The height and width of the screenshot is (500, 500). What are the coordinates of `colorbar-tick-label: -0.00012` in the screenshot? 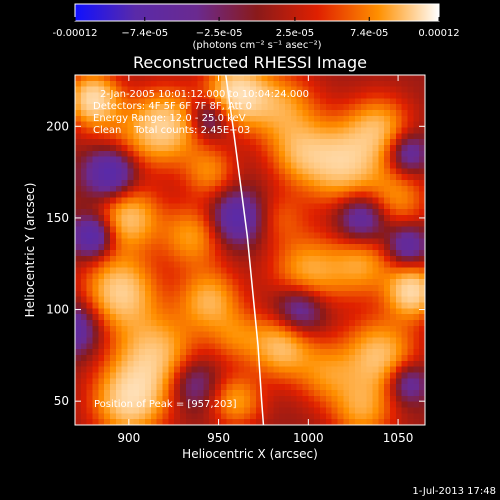 It's located at (75, 33).